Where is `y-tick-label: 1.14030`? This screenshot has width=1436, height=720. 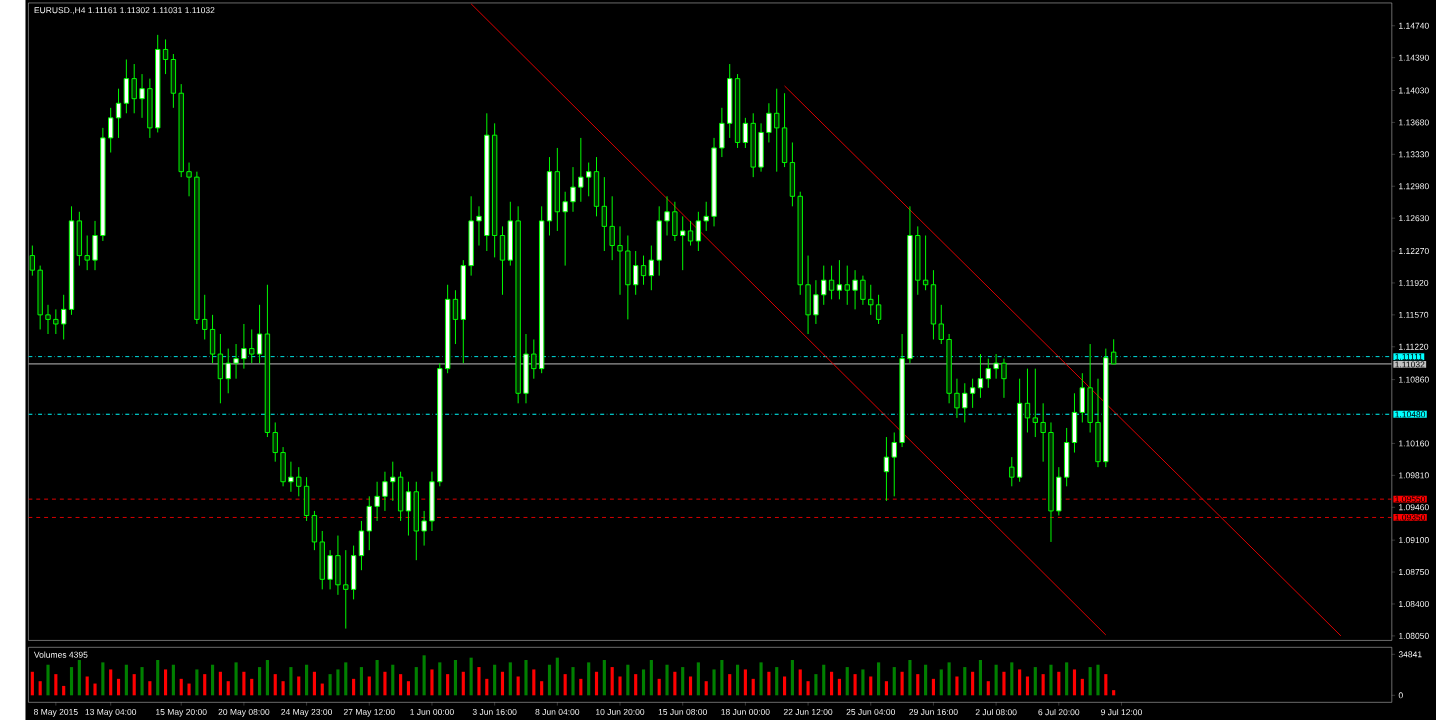 y-tick-label: 1.14030 is located at coordinates (1414, 90).